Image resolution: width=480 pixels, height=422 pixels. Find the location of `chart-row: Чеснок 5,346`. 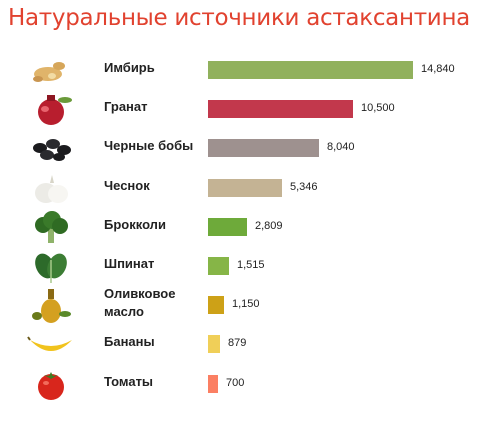

chart-row: Чеснок 5,346 is located at coordinates (240, 188).